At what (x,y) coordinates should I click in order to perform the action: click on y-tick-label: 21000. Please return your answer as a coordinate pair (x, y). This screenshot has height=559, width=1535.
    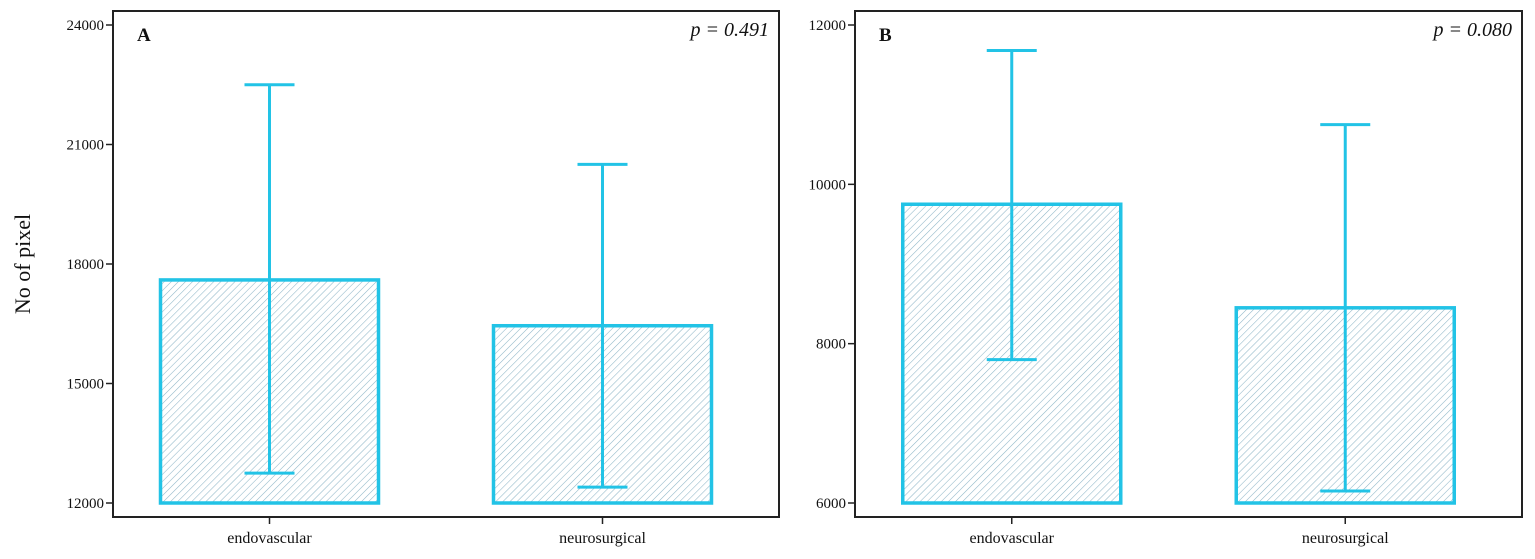
    Looking at the image, I should click on (86, 146).